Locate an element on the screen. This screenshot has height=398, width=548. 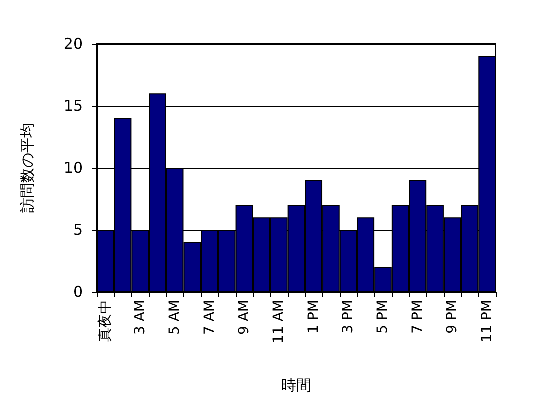
y-tick-label: 20 is located at coordinates (73, 44).